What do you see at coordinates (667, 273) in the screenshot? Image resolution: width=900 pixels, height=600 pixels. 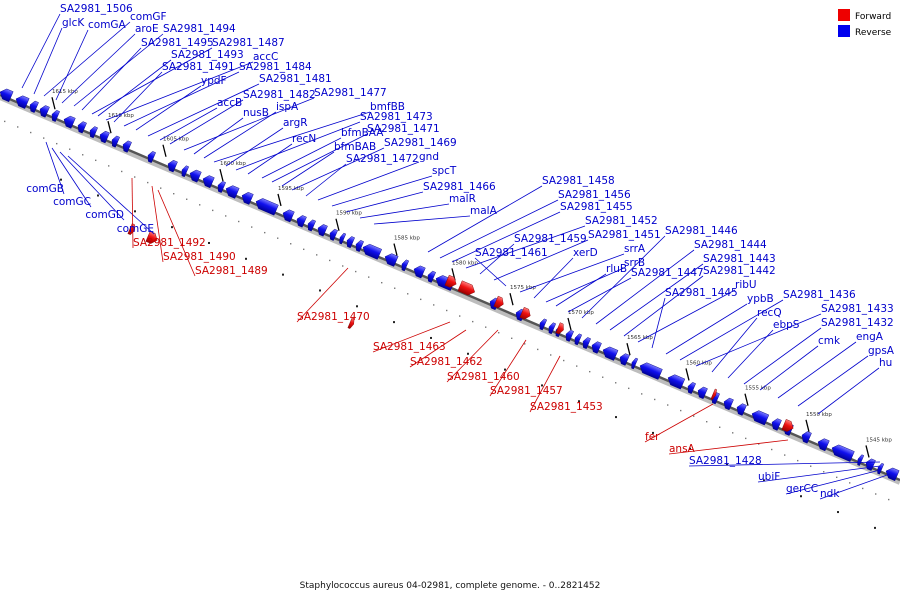 I see `gene-label-sa2981-1447: SA2981_1447` at bounding box center [667, 273].